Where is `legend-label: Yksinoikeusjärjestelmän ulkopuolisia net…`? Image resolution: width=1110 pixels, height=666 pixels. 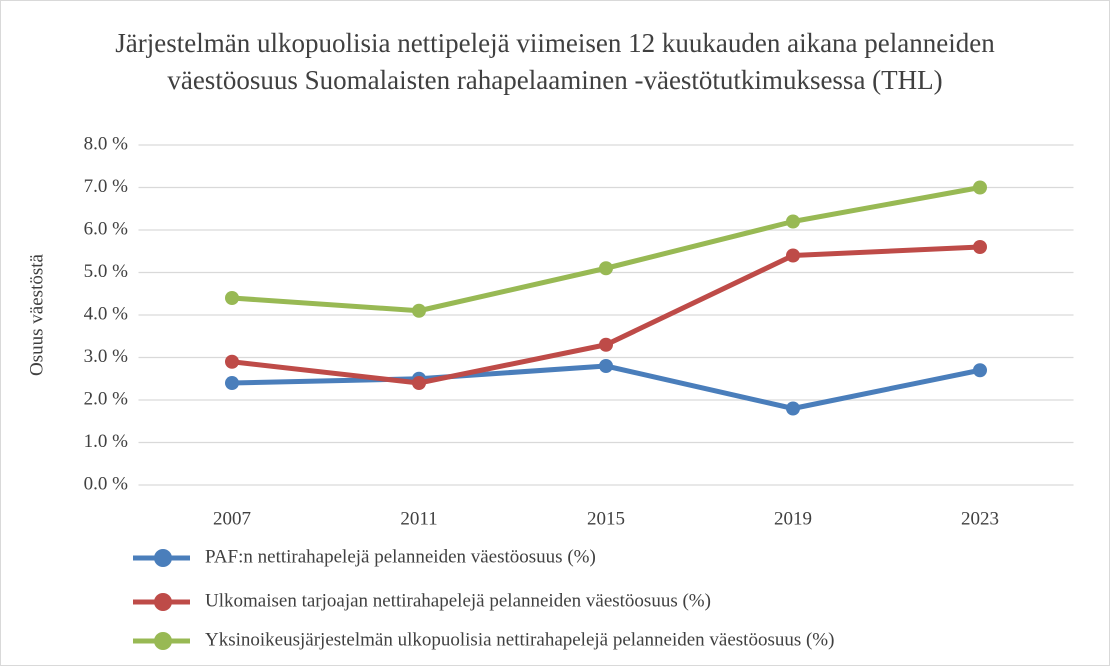 legend-label: Yksinoikeusjärjestelmän ulkopuolisia net… is located at coordinates (519, 639).